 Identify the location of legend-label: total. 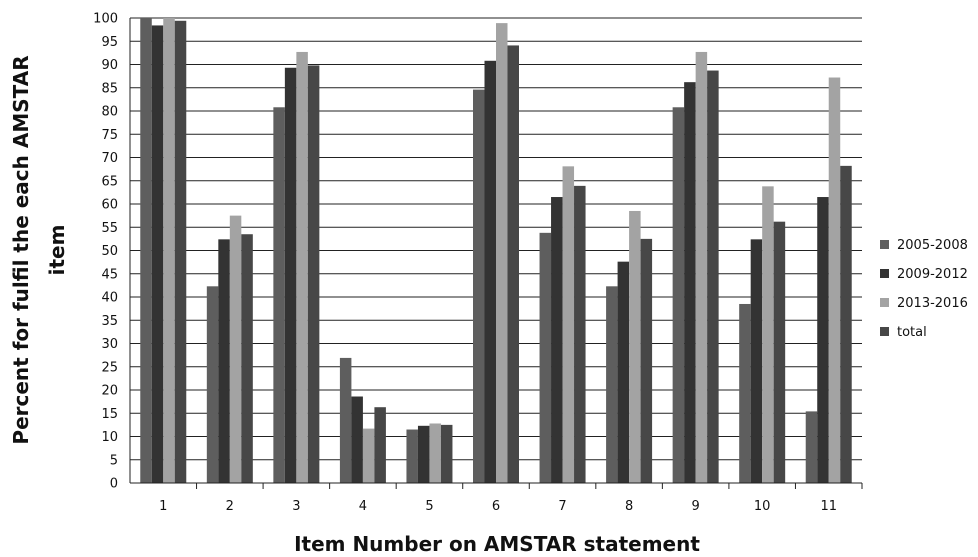
(912, 332).